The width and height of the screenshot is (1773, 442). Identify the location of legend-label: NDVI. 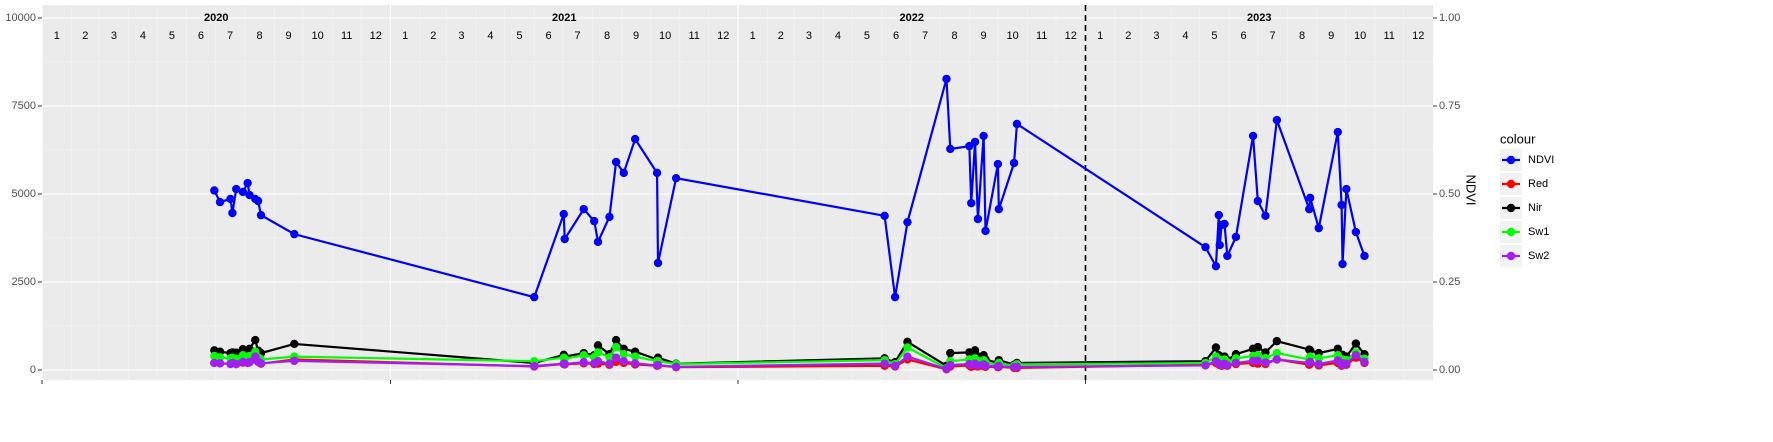
(1541, 160).